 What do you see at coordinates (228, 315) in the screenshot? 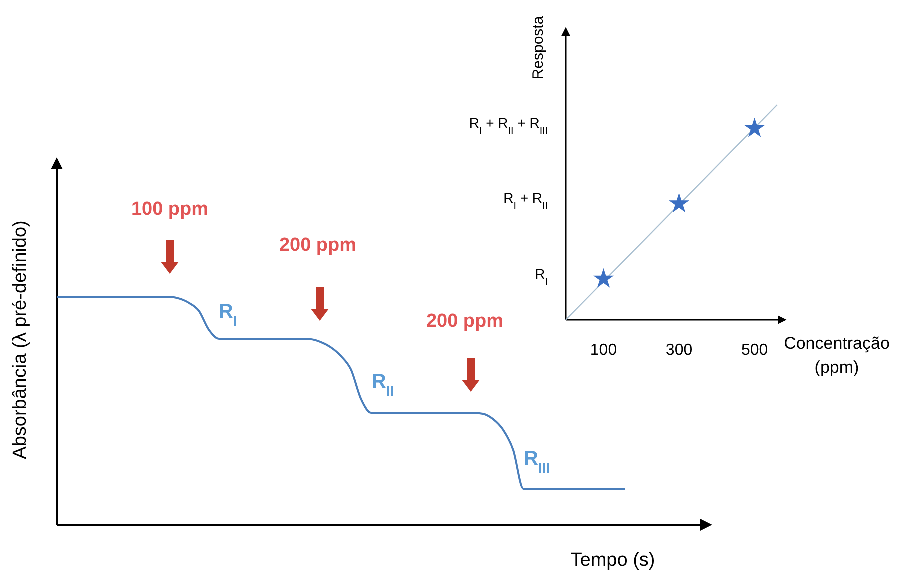
I see `annotation: R$_{I}$` at bounding box center [228, 315].